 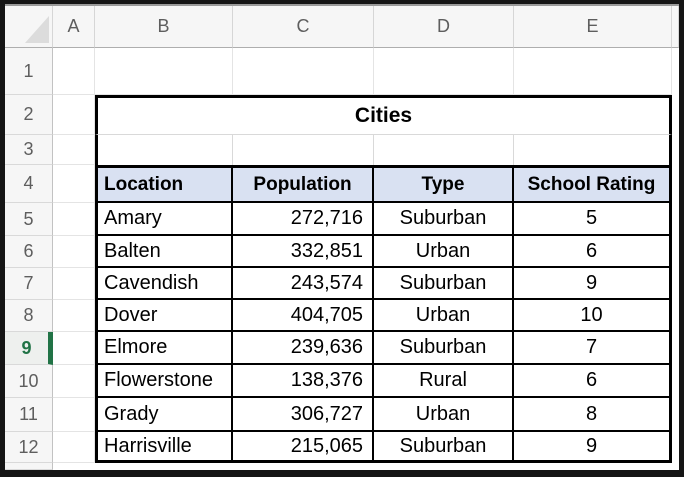 I want to click on table-row: 10 Flowerstone 138,376 Rural 6, so click(x=342, y=381).